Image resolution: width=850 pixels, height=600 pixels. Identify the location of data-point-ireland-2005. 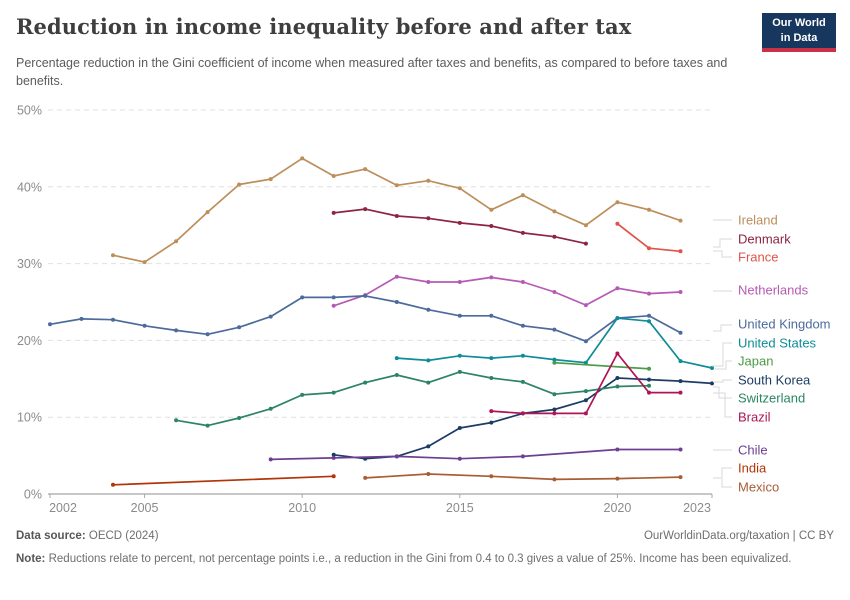
(144, 262).